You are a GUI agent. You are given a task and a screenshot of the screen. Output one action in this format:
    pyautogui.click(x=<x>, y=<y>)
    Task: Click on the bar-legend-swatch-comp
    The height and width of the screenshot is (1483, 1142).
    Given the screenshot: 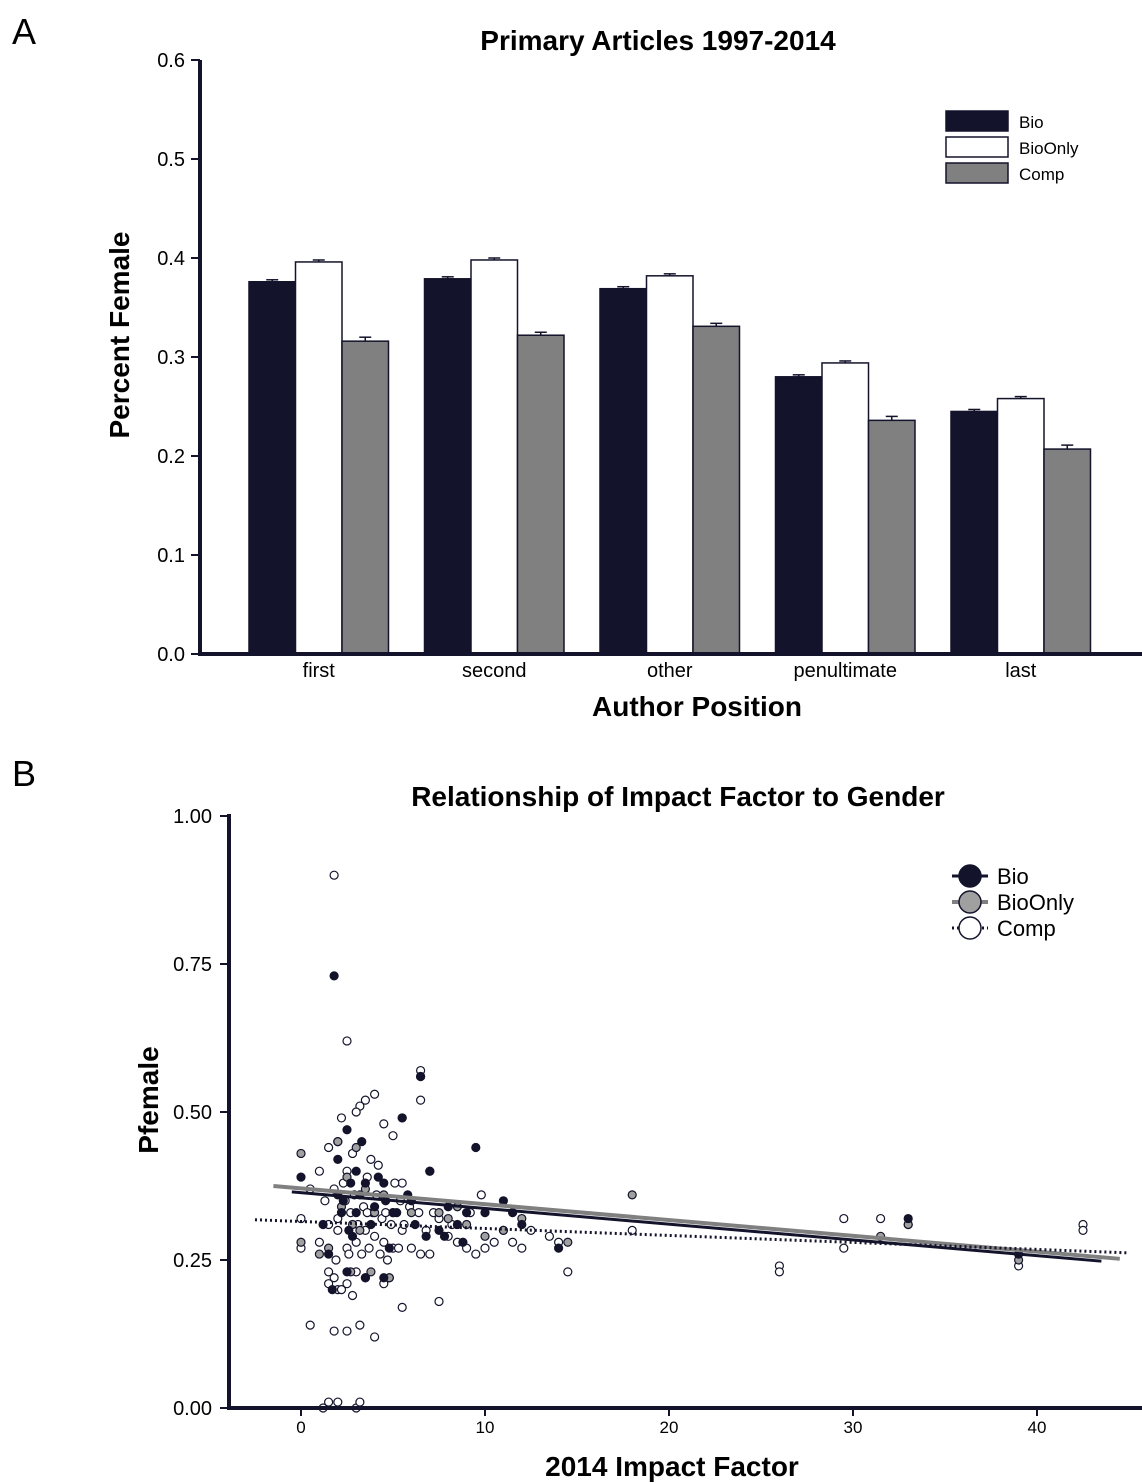 What is the action you would take?
    pyautogui.click(x=977, y=173)
    